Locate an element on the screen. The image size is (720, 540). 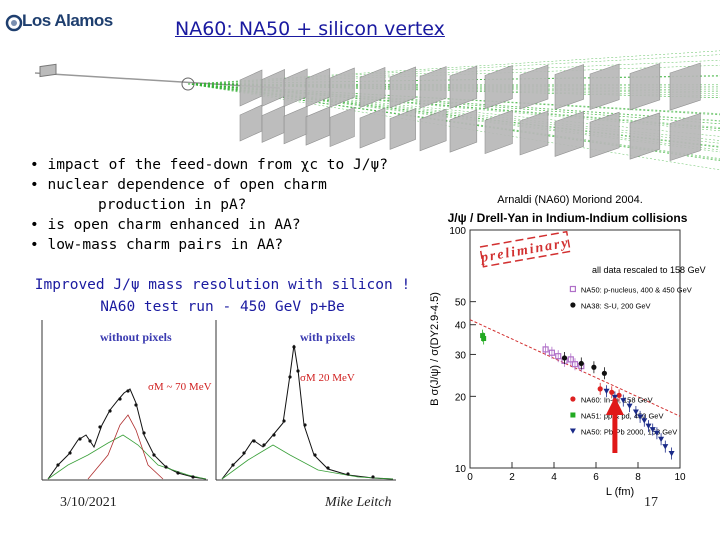
bullet-nuclear-dependence: • nuclear dependence of open charm is located at coordinates (209, 185).